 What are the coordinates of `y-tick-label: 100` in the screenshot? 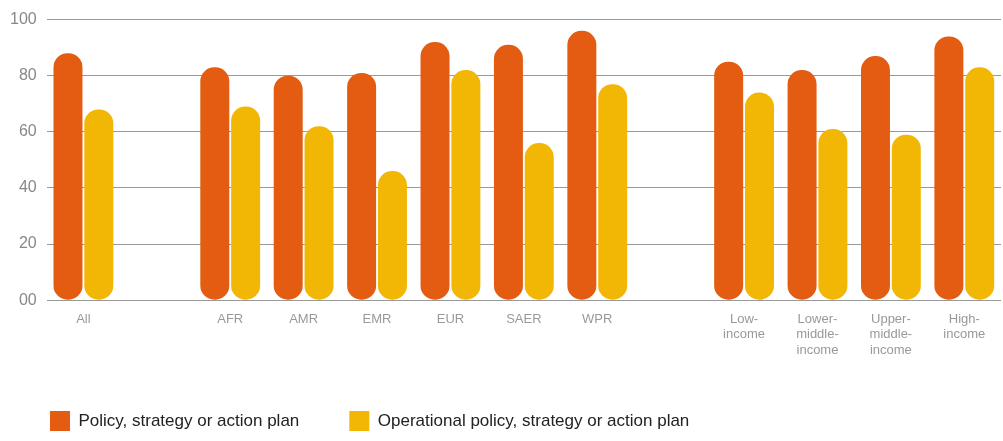 It's located at (23, 19).